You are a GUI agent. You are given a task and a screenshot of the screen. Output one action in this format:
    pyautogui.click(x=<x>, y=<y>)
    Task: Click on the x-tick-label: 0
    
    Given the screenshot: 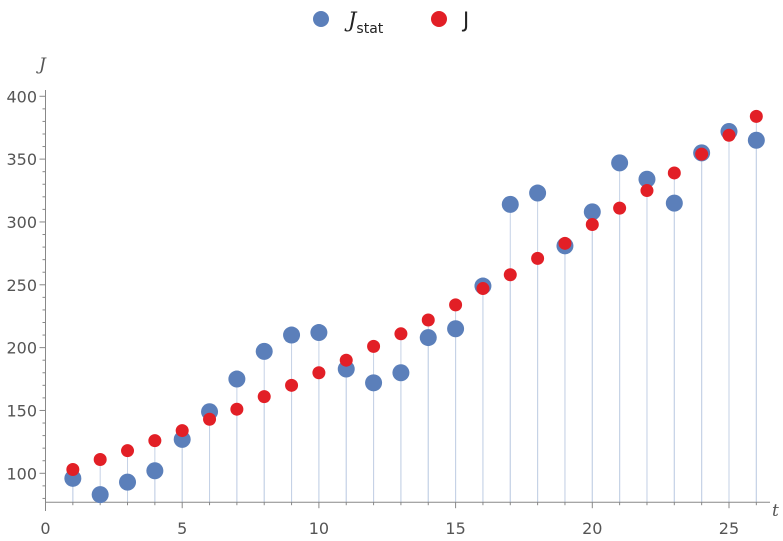 What is the action you would take?
    pyautogui.click(x=45, y=528)
    